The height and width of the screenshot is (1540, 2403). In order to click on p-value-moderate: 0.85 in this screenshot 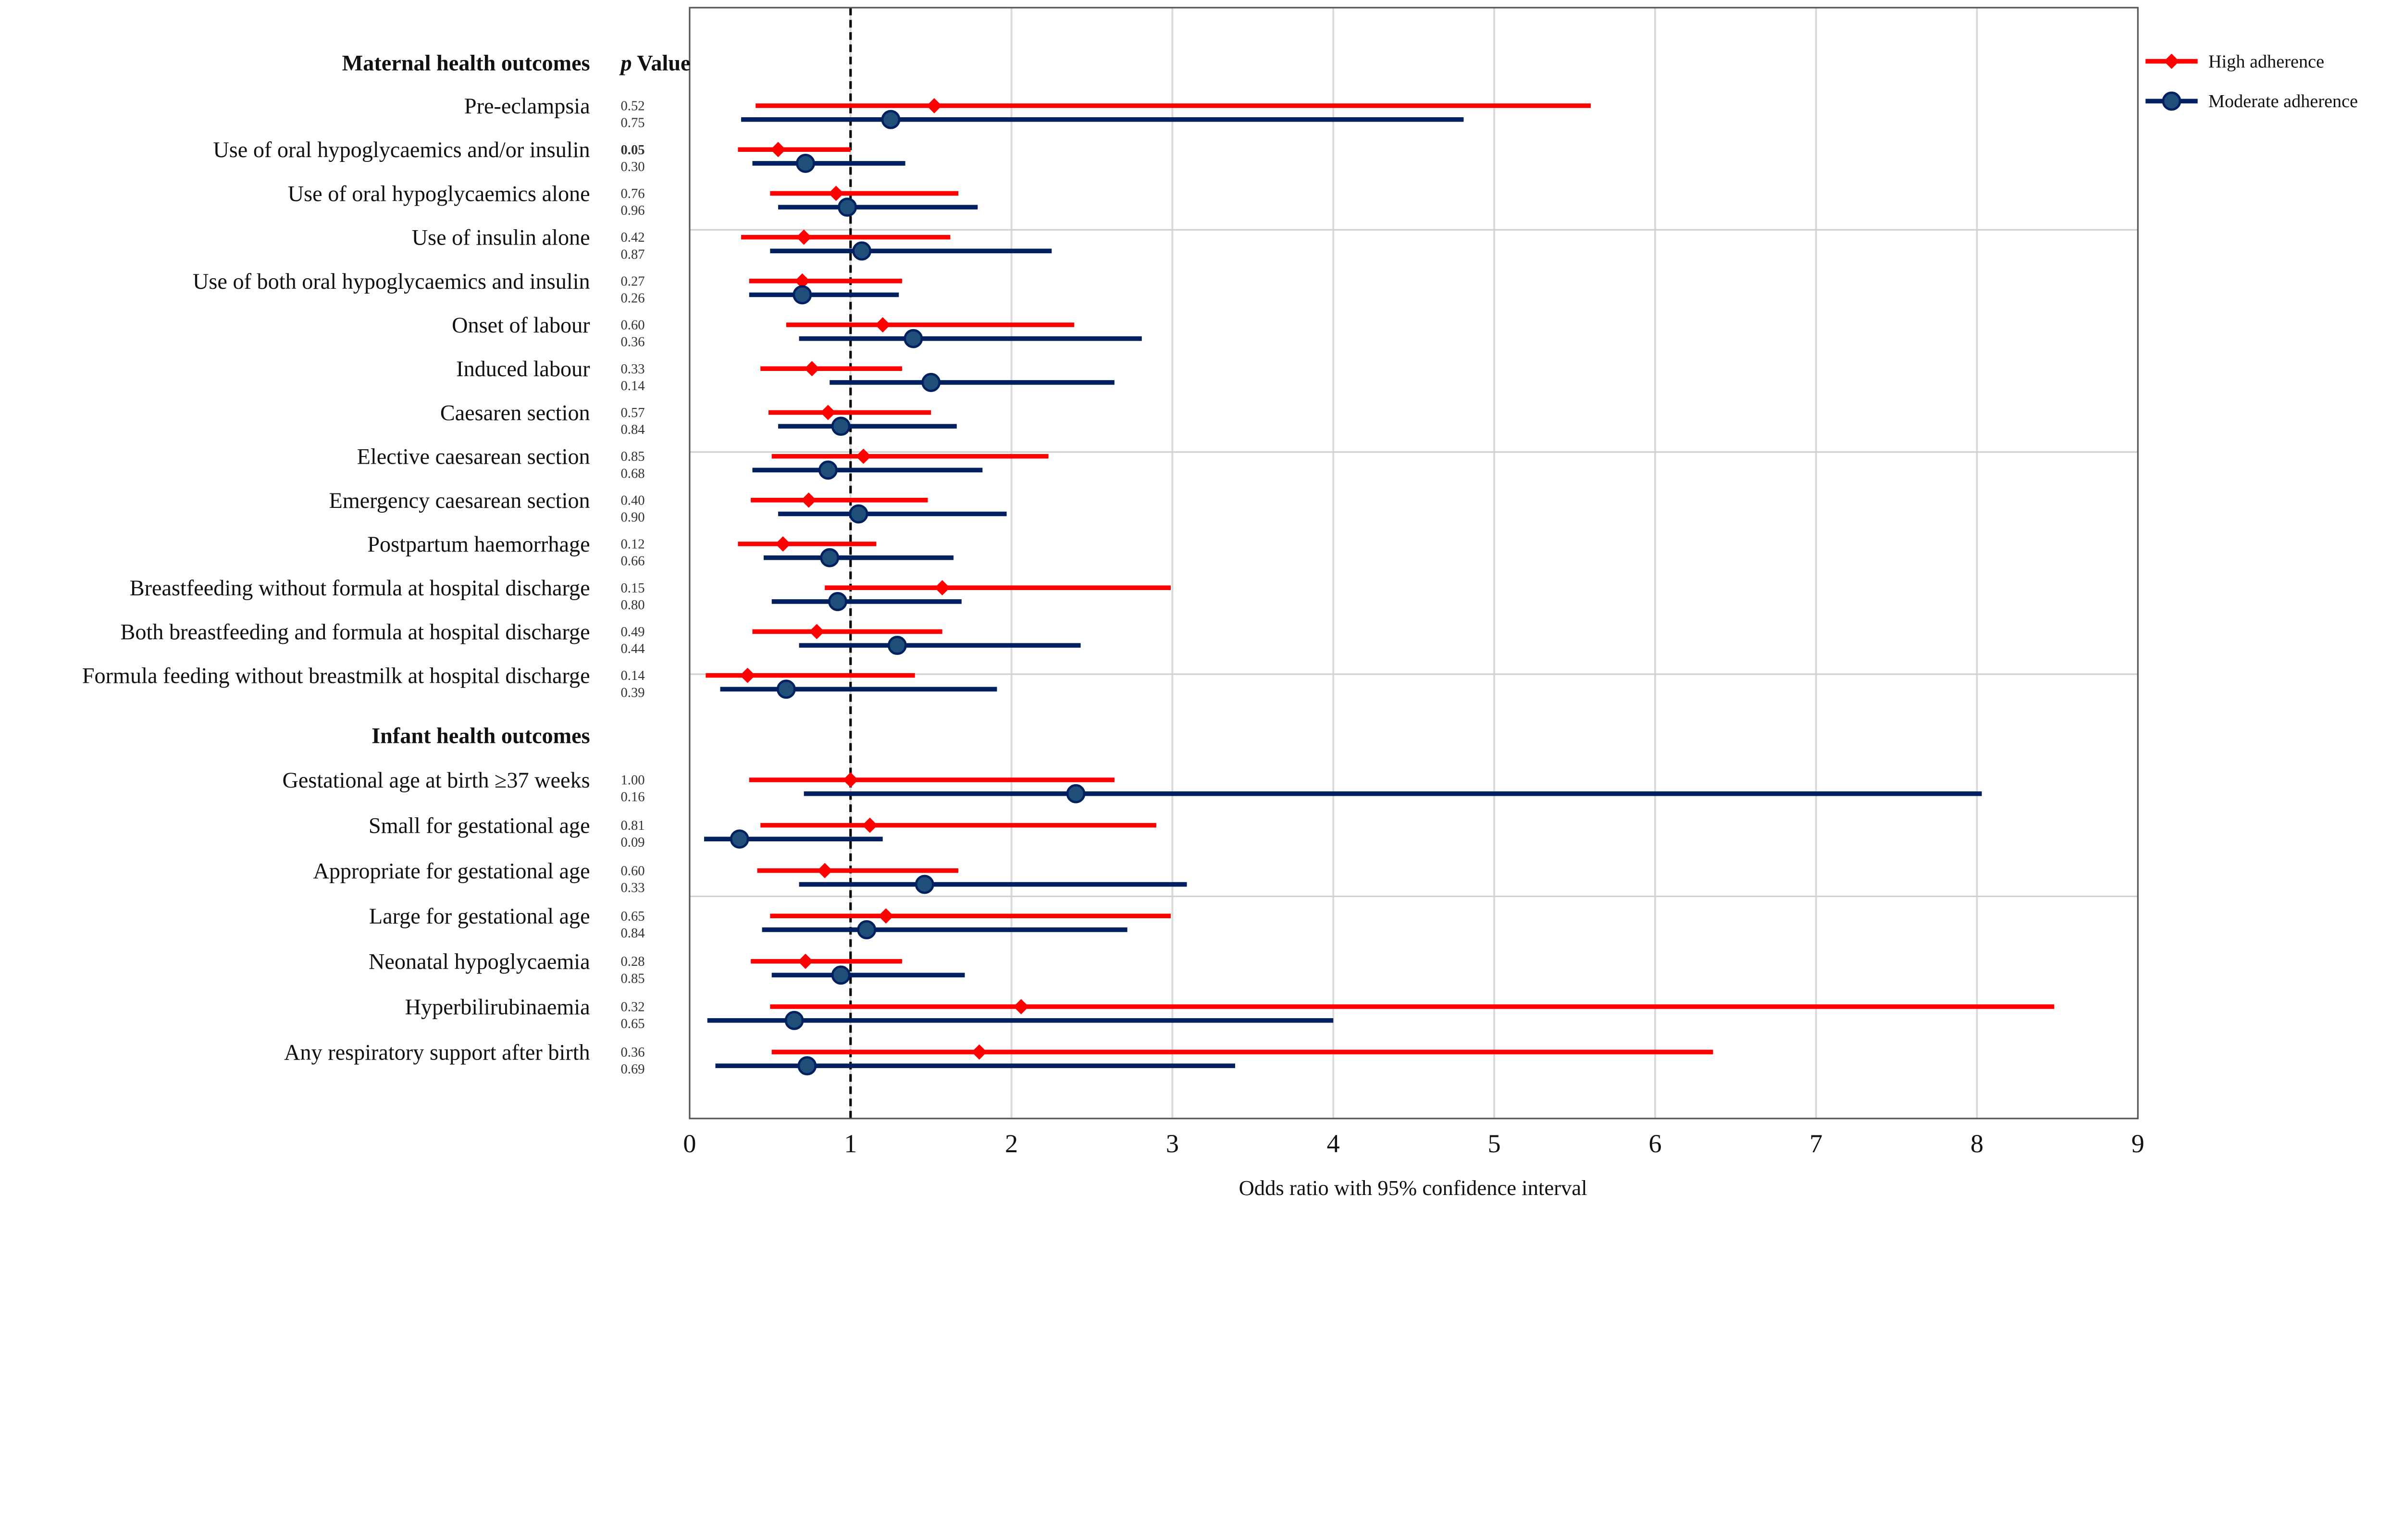, I will do `click(632, 978)`.